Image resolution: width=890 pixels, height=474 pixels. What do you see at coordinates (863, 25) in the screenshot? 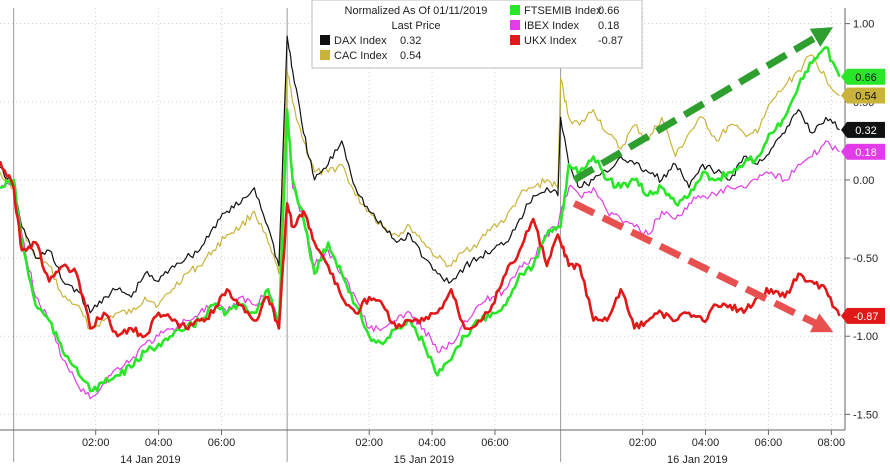
I see `y-tick-label: 1.00` at bounding box center [863, 25].